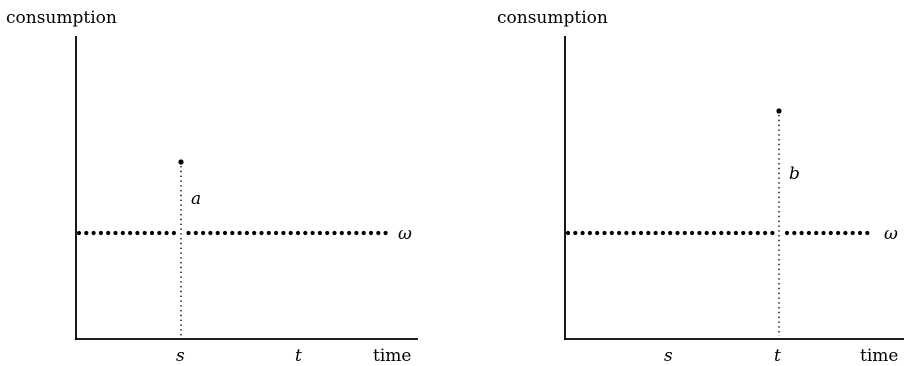  Describe the element at coordinates (180, 356) in the screenshot. I see `left-tick-s: s` at that location.